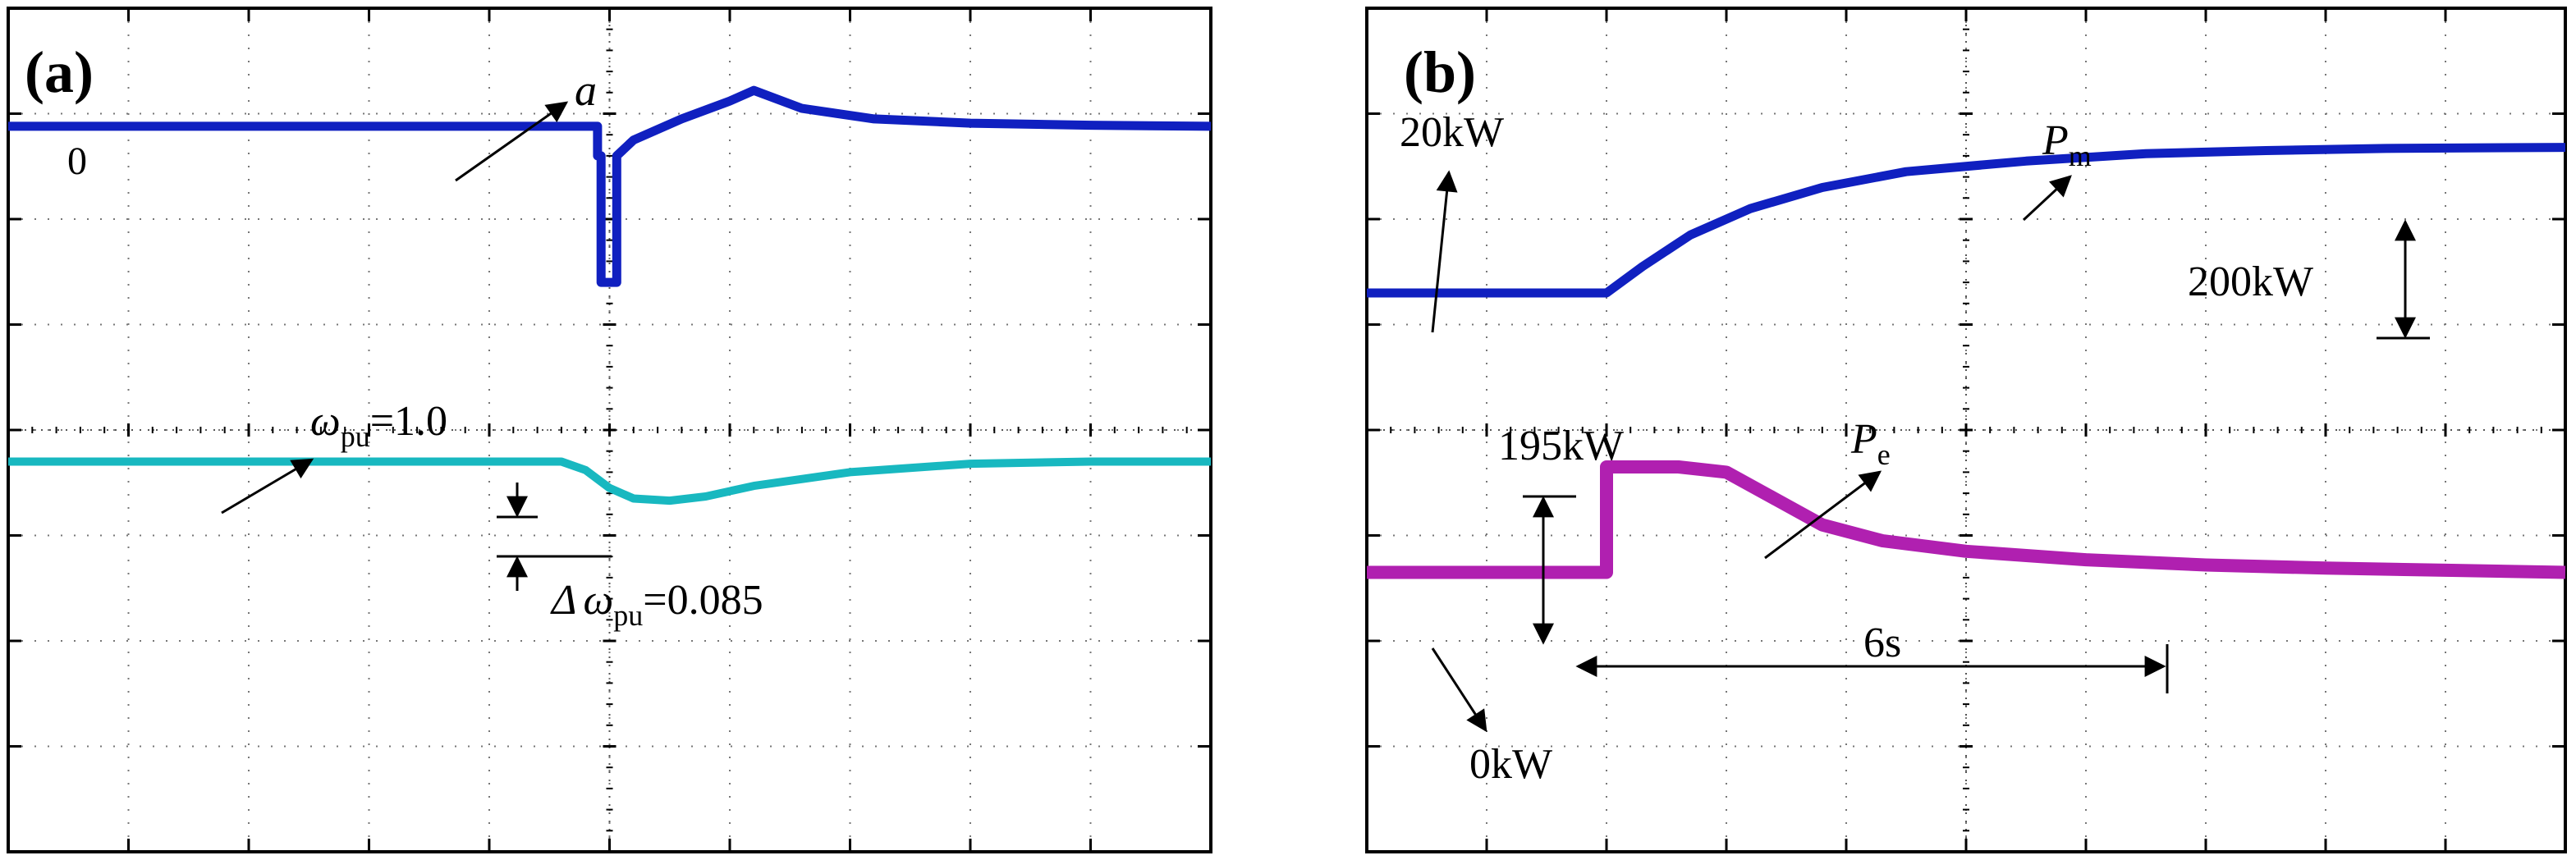 This screenshot has height=860, width=2576. What do you see at coordinates (1884, 454) in the screenshot?
I see `pe-sub: e` at bounding box center [1884, 454].